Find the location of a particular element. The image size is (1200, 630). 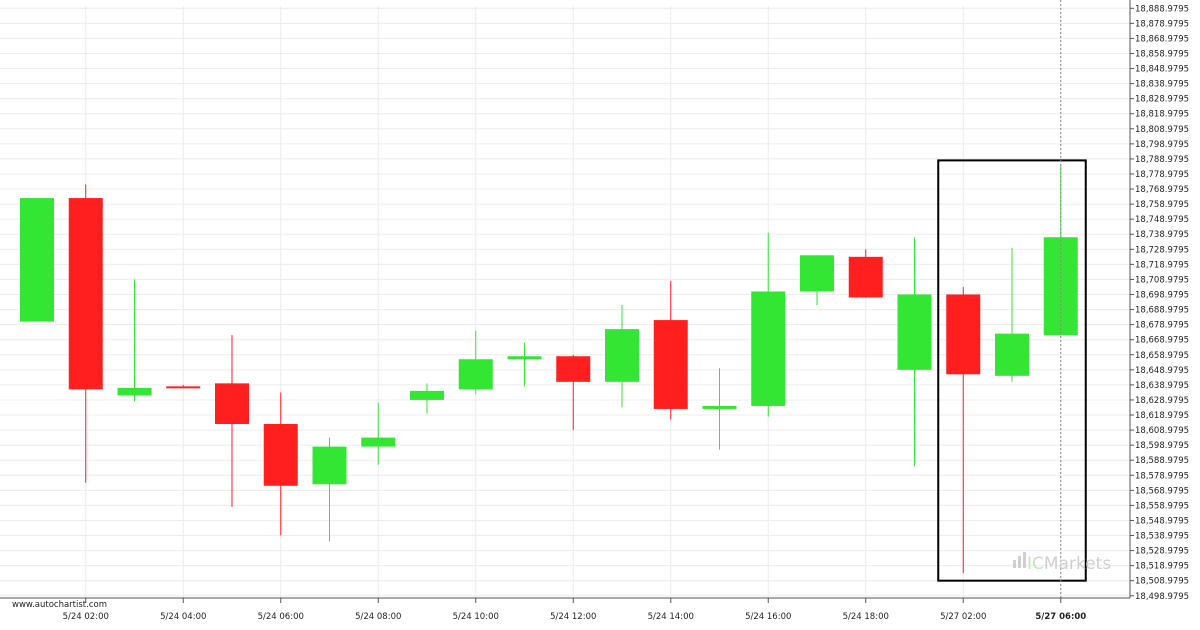

y-tick-label: 18,598.9795 is located at coordinates (1162, 446).